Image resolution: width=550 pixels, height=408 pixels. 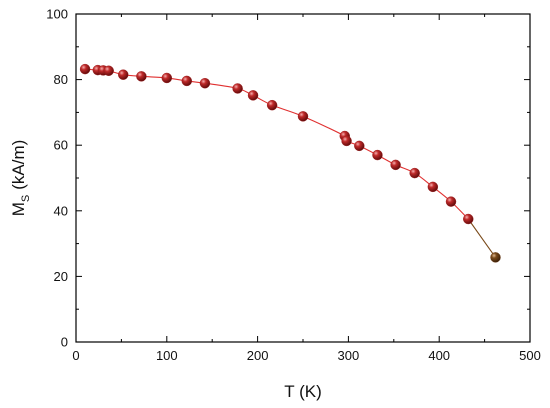 What do you see at coordinates (439, 355) in the screenshot?
I see `x-tick-label: 400` at bounding box center [439, 355].